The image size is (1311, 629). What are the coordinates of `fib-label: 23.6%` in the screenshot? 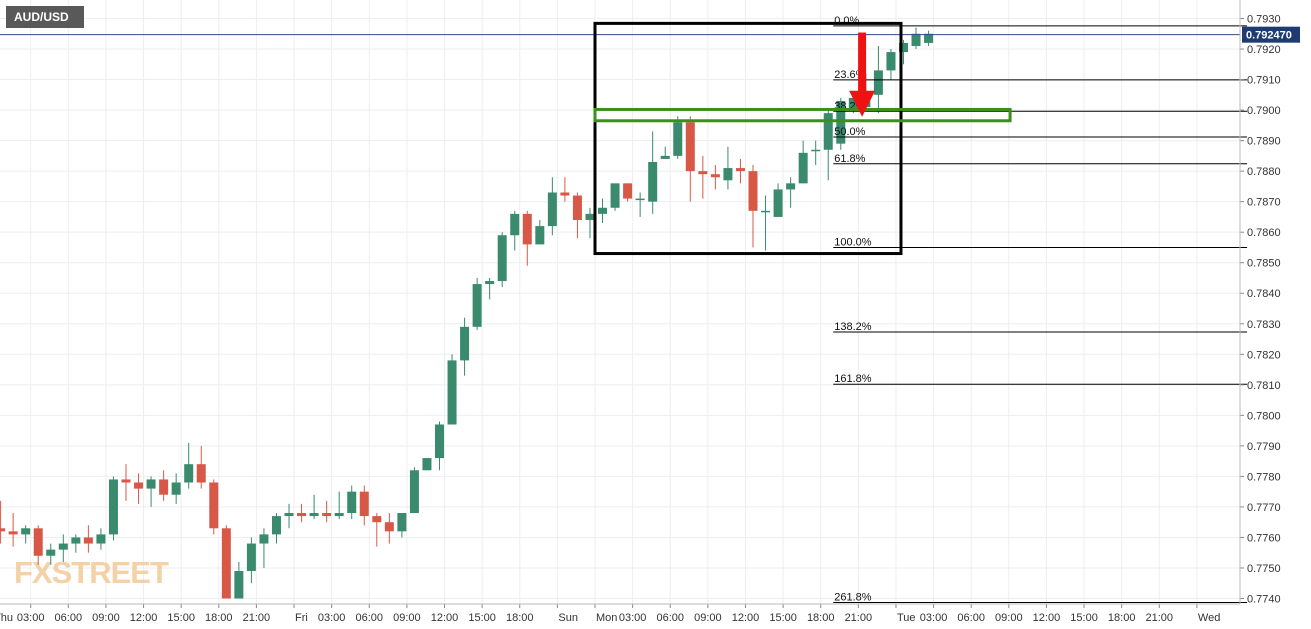 It's located at (849, 75).